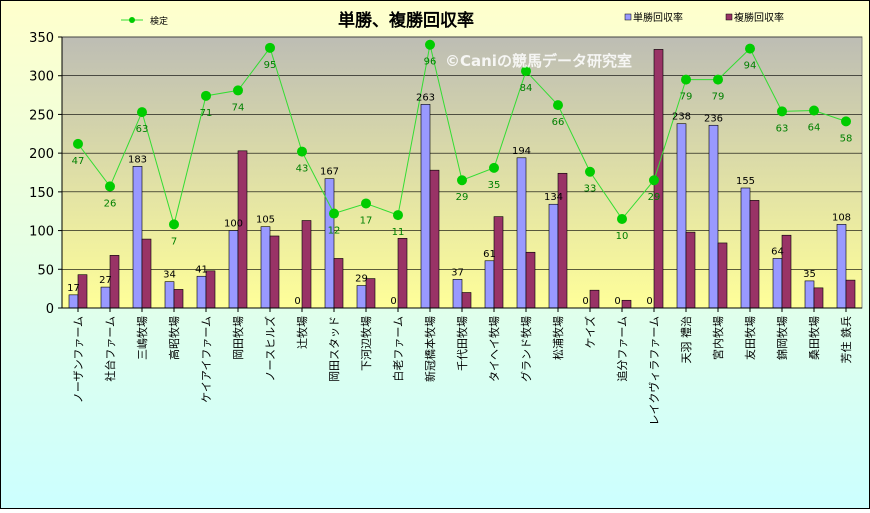 The image size is (870, 513). What do you see at coordinates (159, 21) in the screenshot?
I see `legend-line-label: 検定` at bounding box center [159, 21].